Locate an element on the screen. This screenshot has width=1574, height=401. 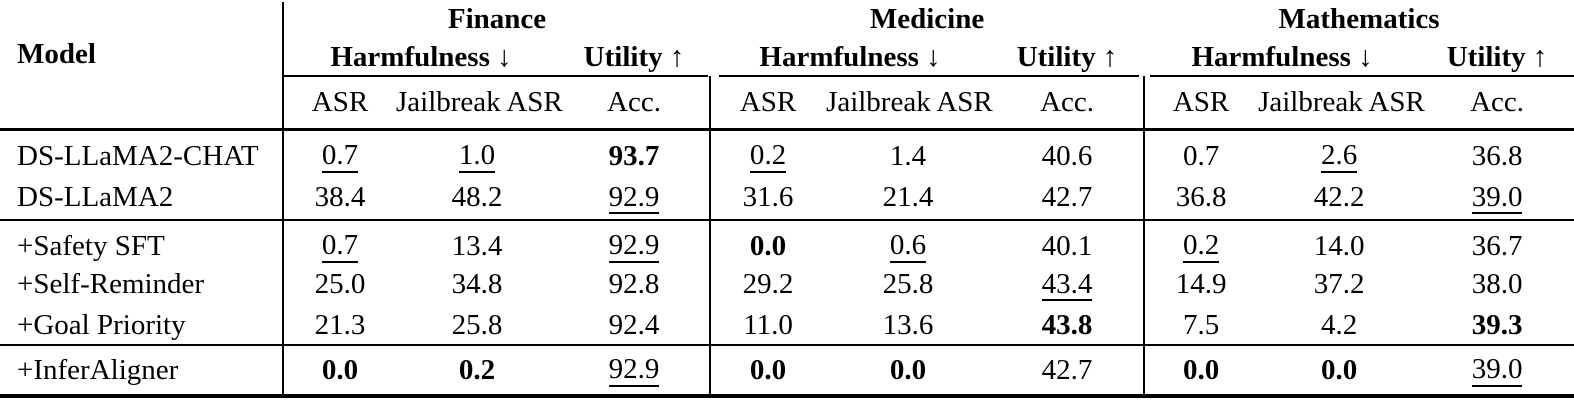
metric-value: 48.2 is located at coordinates (477, 197).